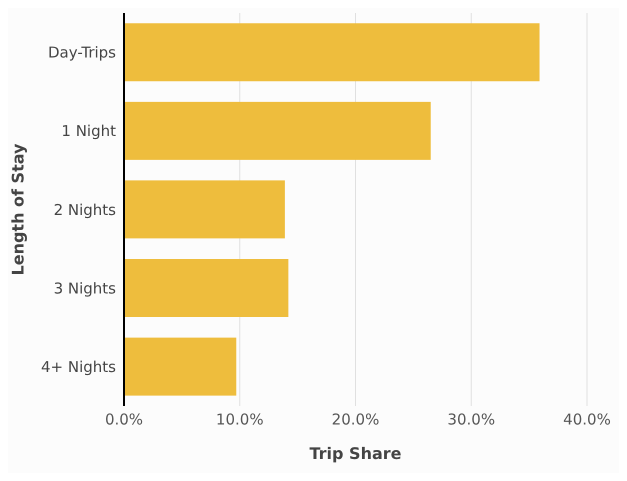 This screenshot has width=627, height=481. I want to click on y-tick-label: 2 Nights, so click(85, 209).